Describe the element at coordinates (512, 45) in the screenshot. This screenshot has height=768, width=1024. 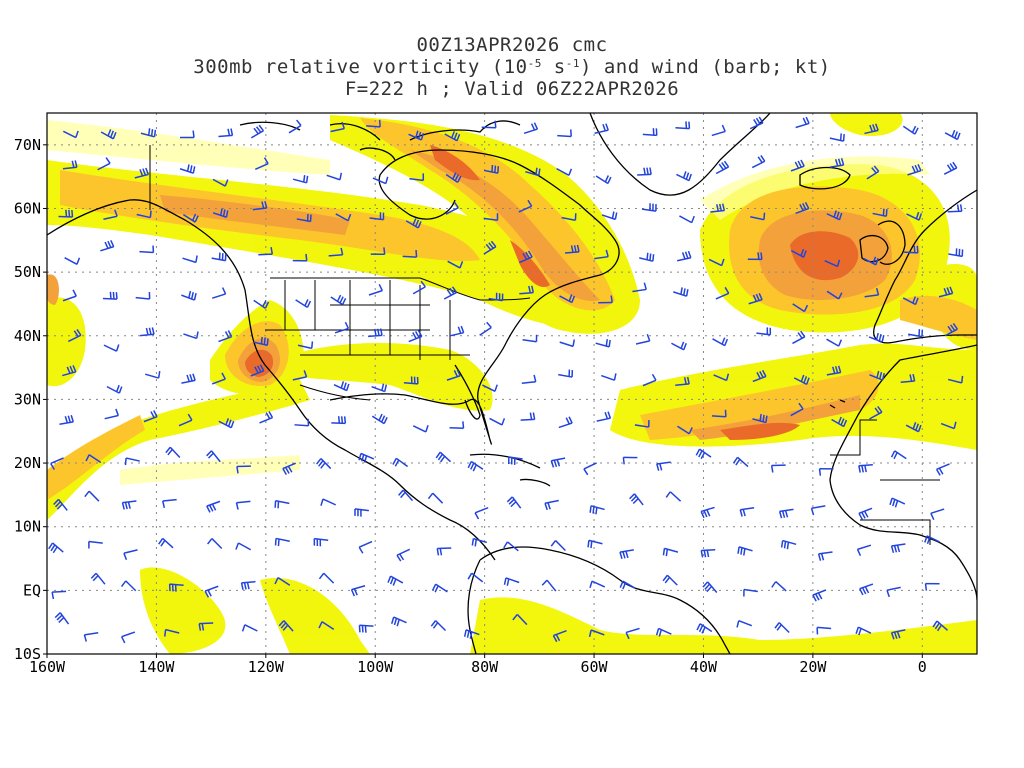
I see `title-line-model-run: 00Z13APR2026 cmc` at that location.